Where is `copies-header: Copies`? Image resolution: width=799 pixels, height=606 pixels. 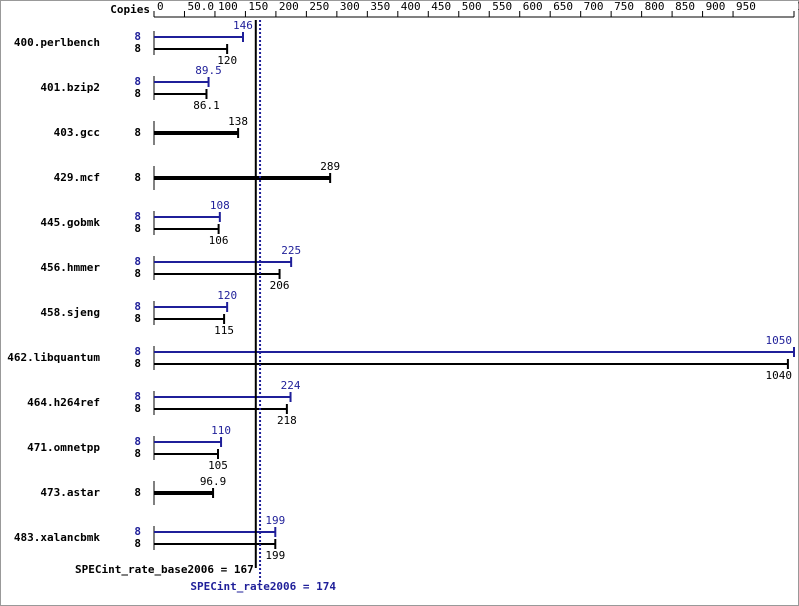
copies-header: Copies is located at coordinates (130, 9).